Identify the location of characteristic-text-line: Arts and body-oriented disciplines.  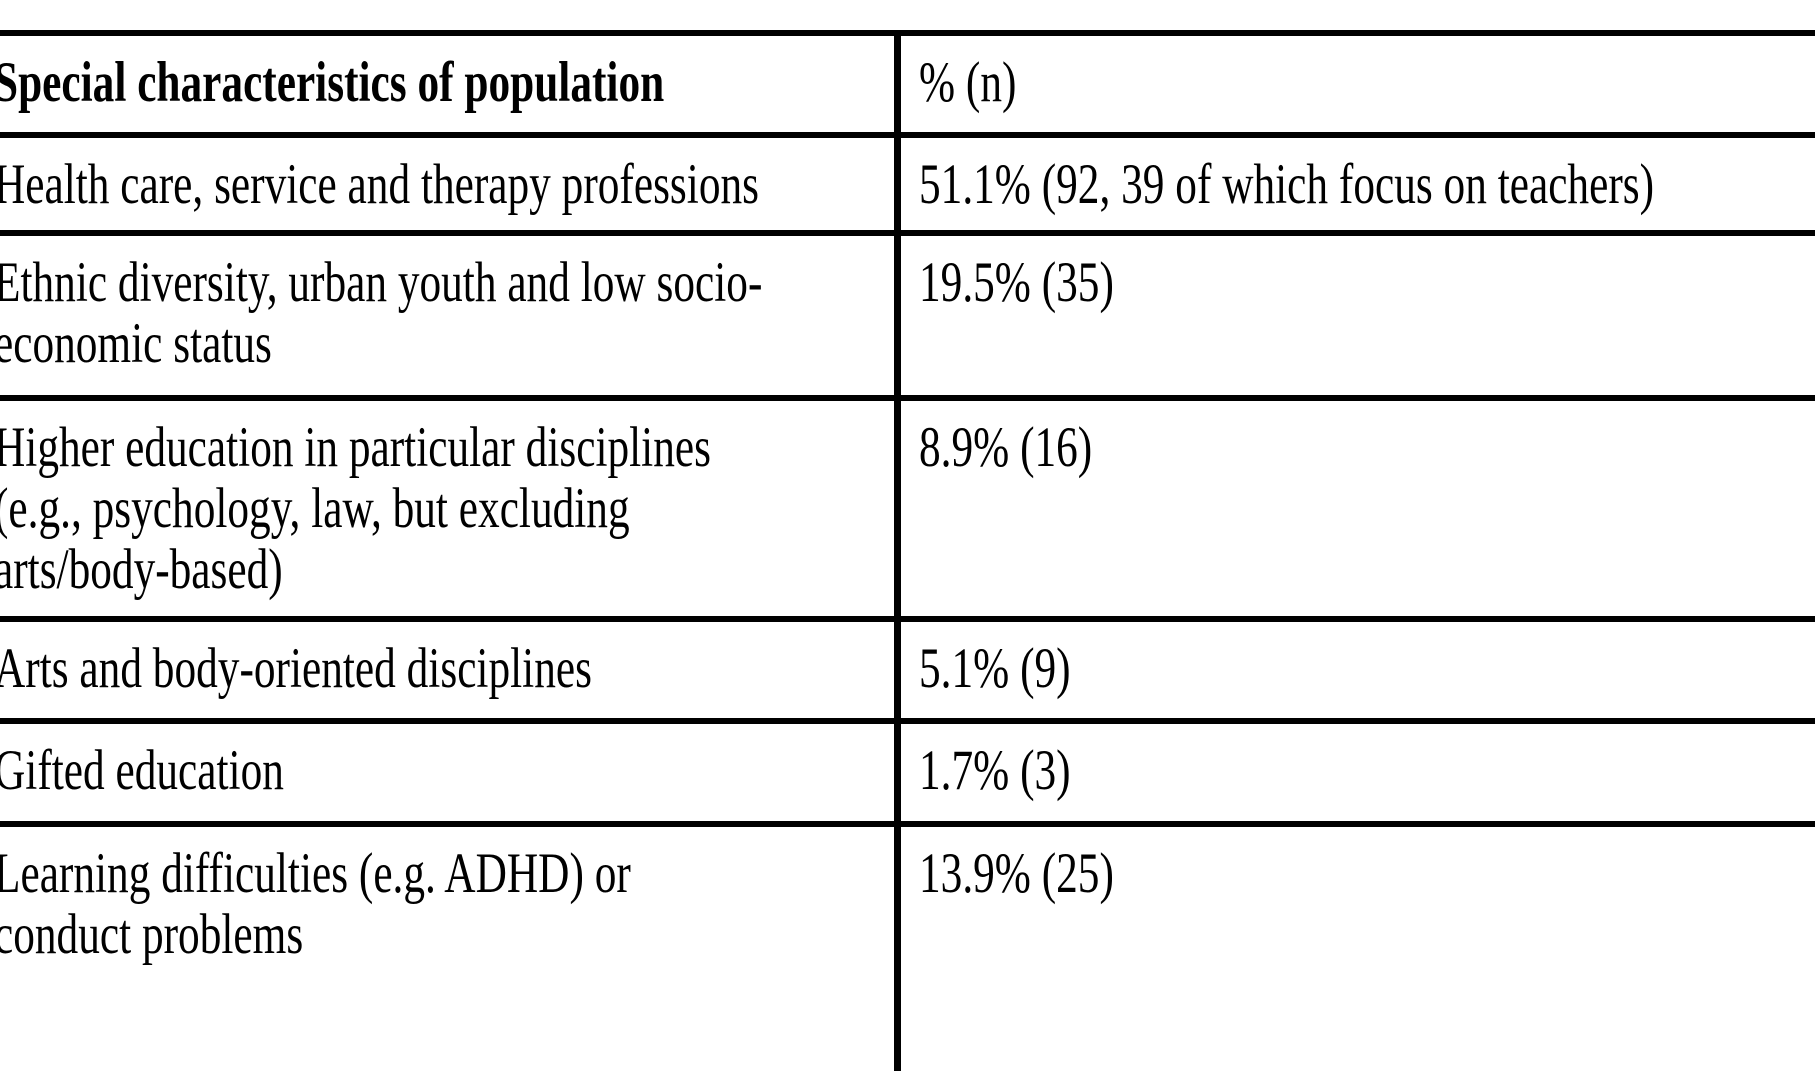
(296, 668).